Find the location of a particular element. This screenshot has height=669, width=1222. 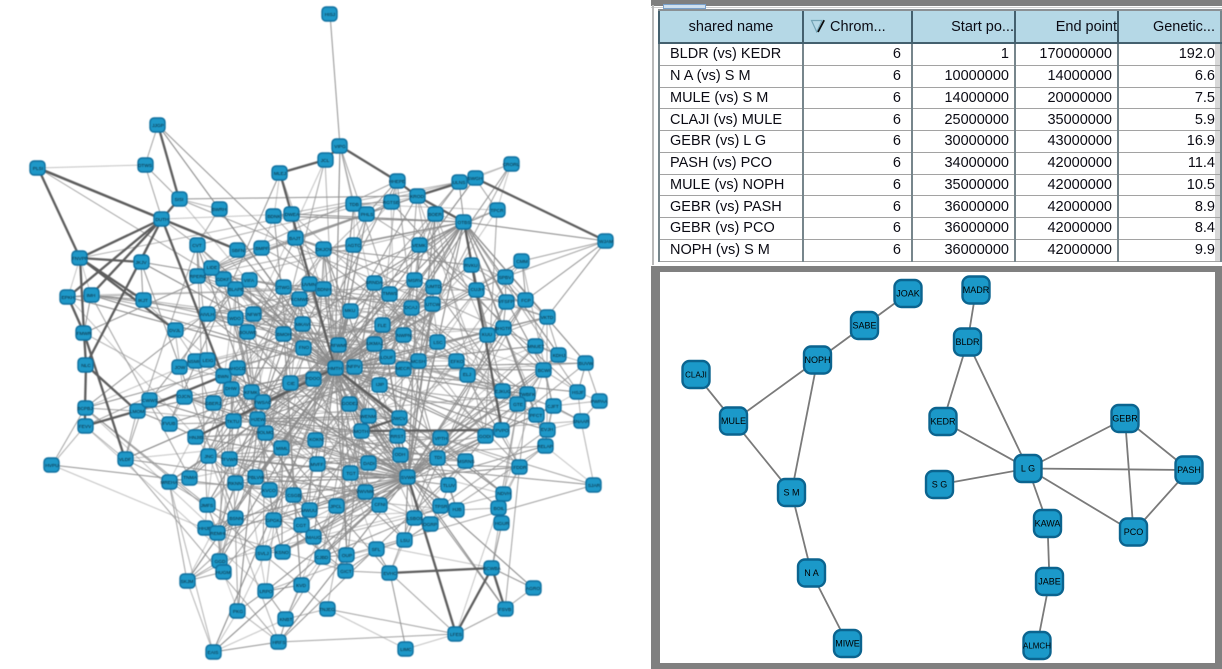

svg-text: GEBR is located at coordinates (1125, 419).